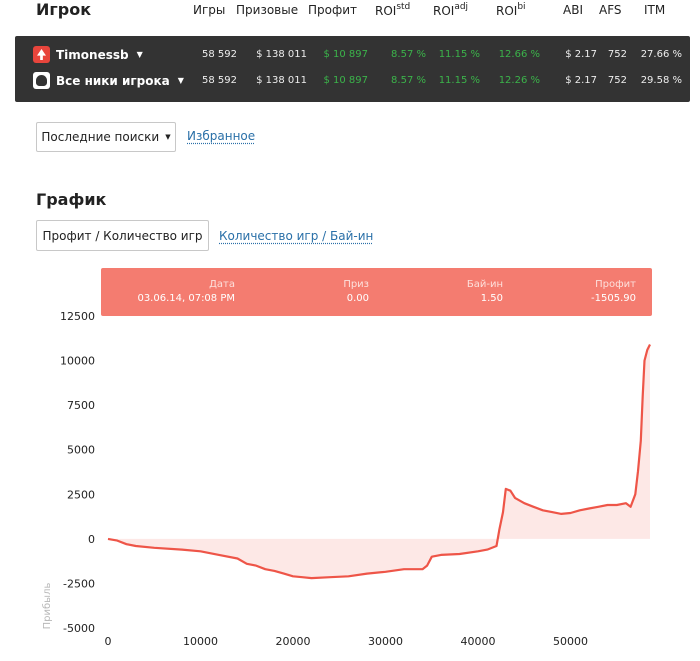 Image resolution: width=700 pixels, height=661 pixels. Describe the element at coordinates (71, 199) in the screenshot. I see `graph-title: График` at that location.